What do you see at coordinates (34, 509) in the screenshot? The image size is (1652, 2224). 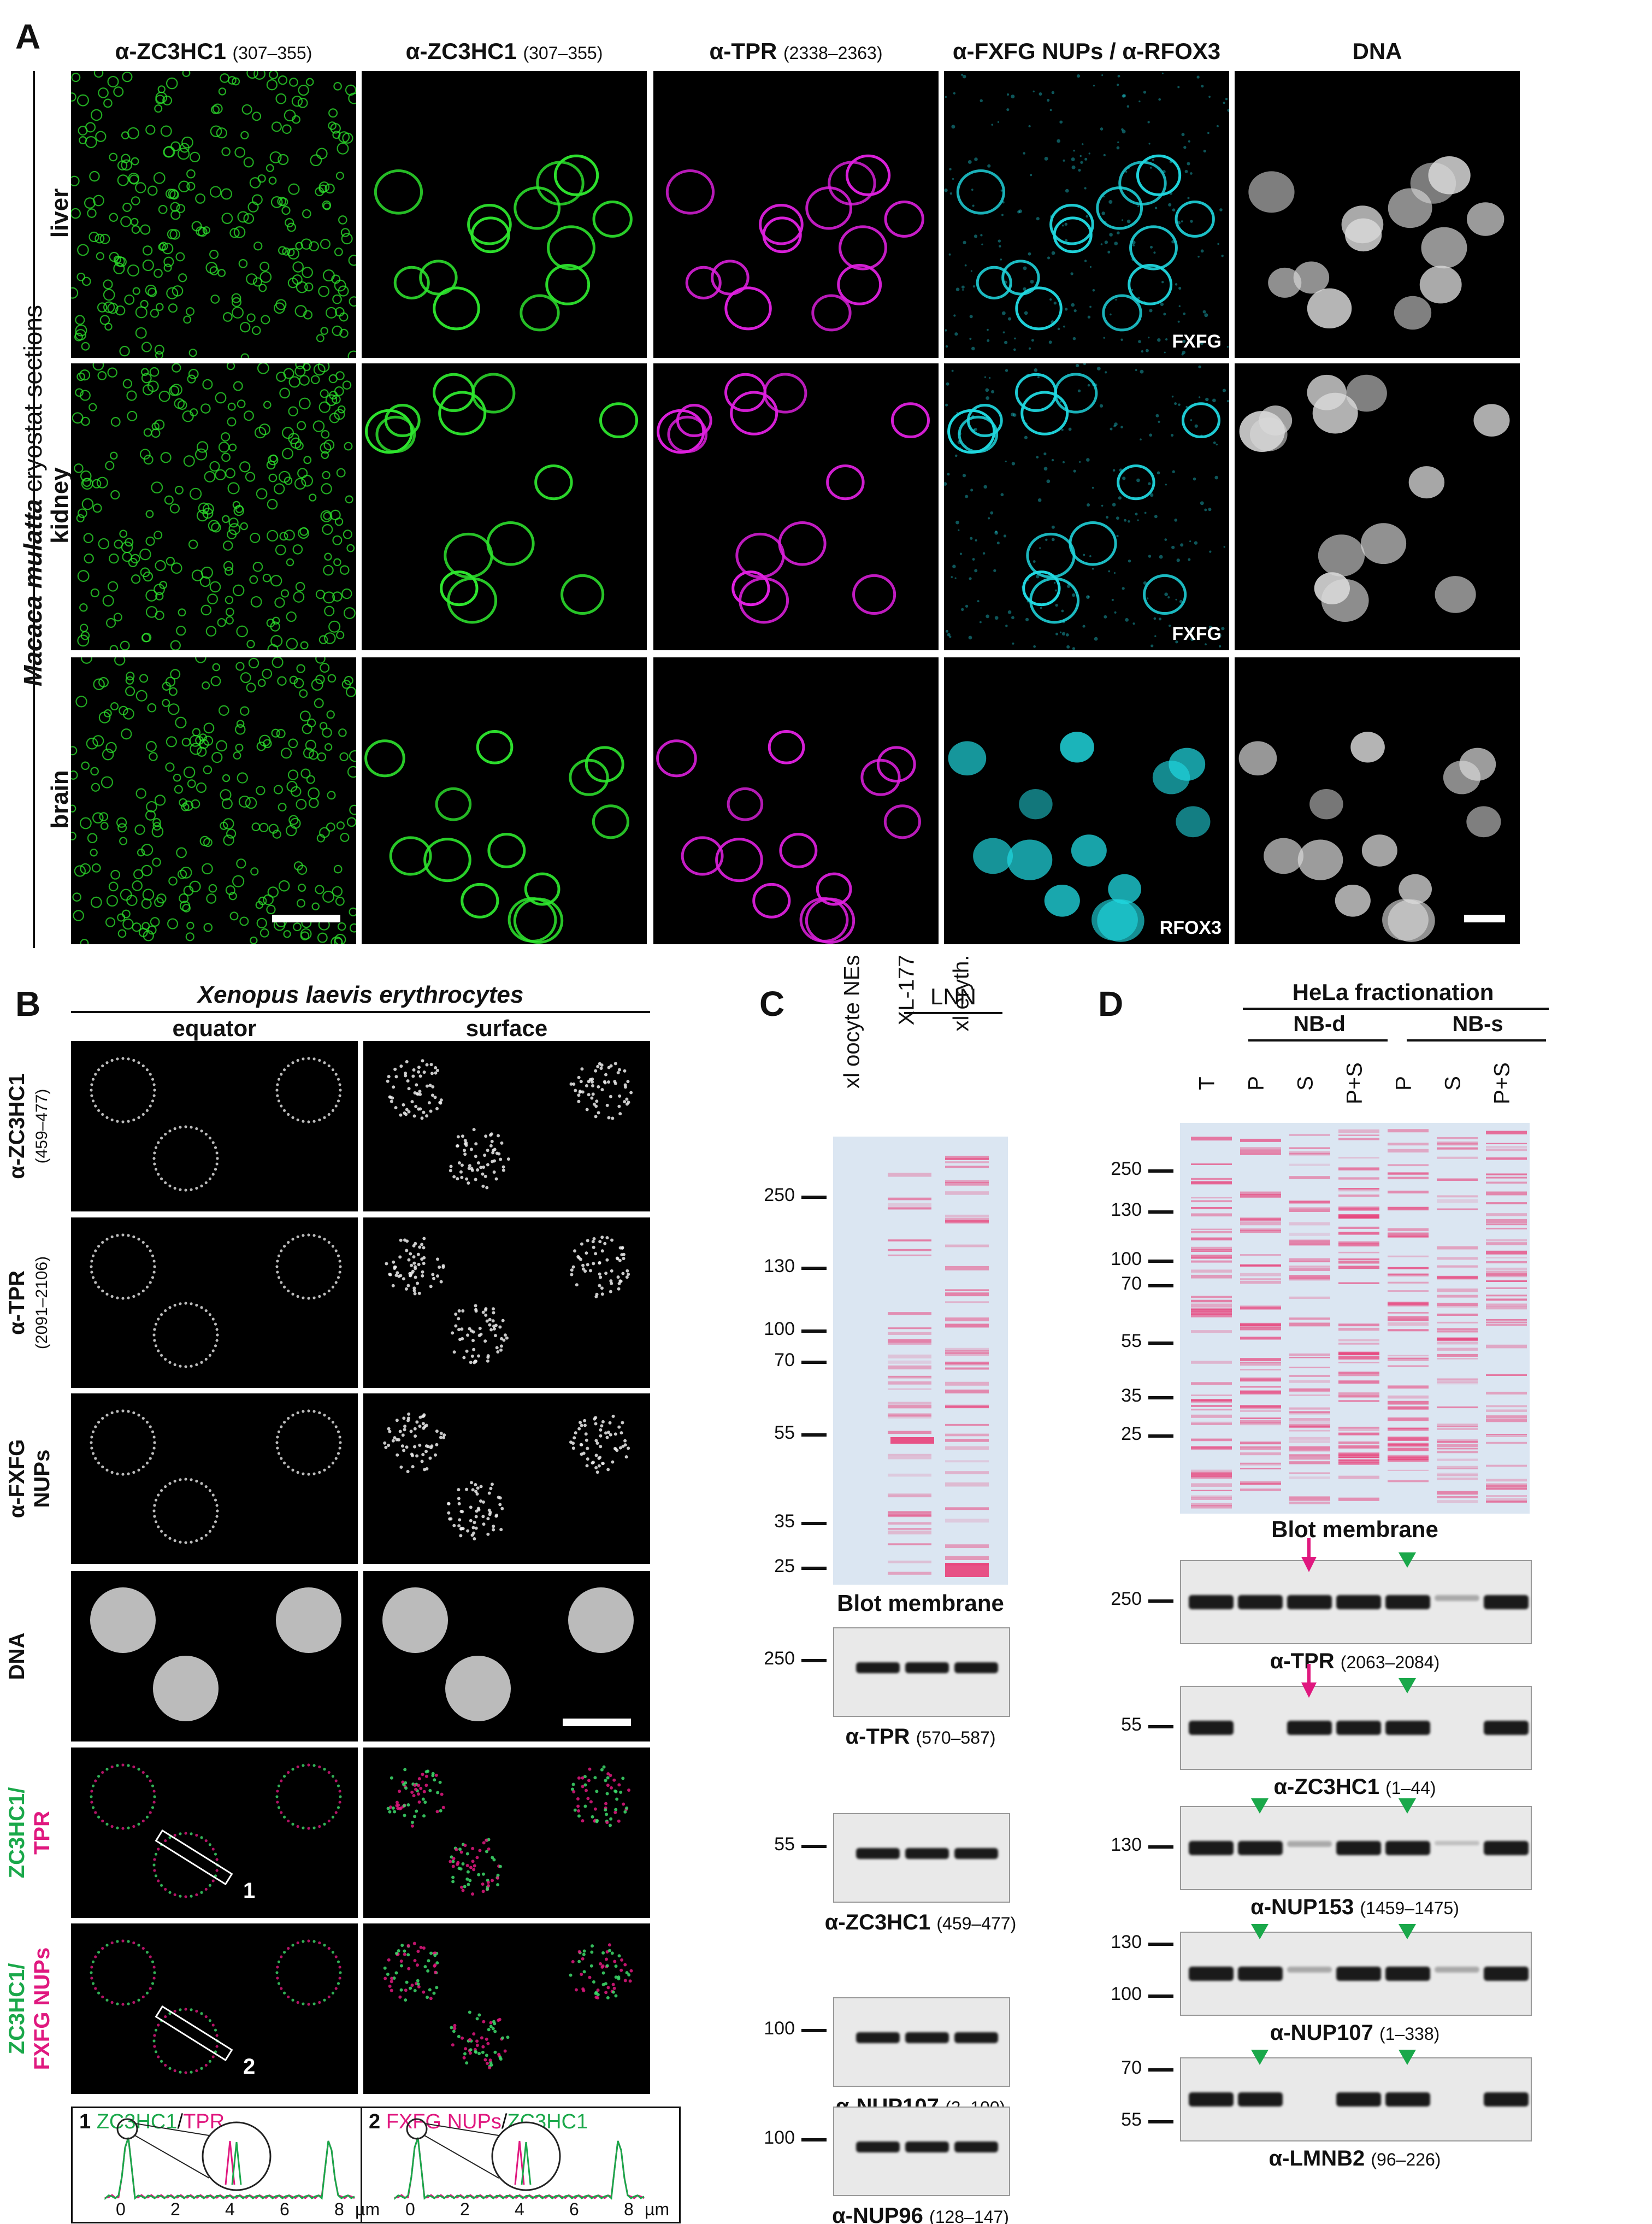 I see `panel-a-side-rule` at bounding box center [34, 509].